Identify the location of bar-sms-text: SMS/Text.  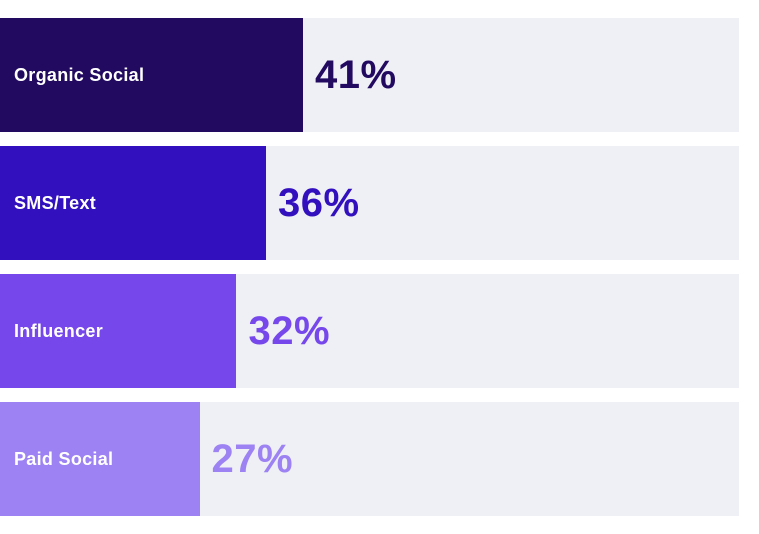
(133, 203).